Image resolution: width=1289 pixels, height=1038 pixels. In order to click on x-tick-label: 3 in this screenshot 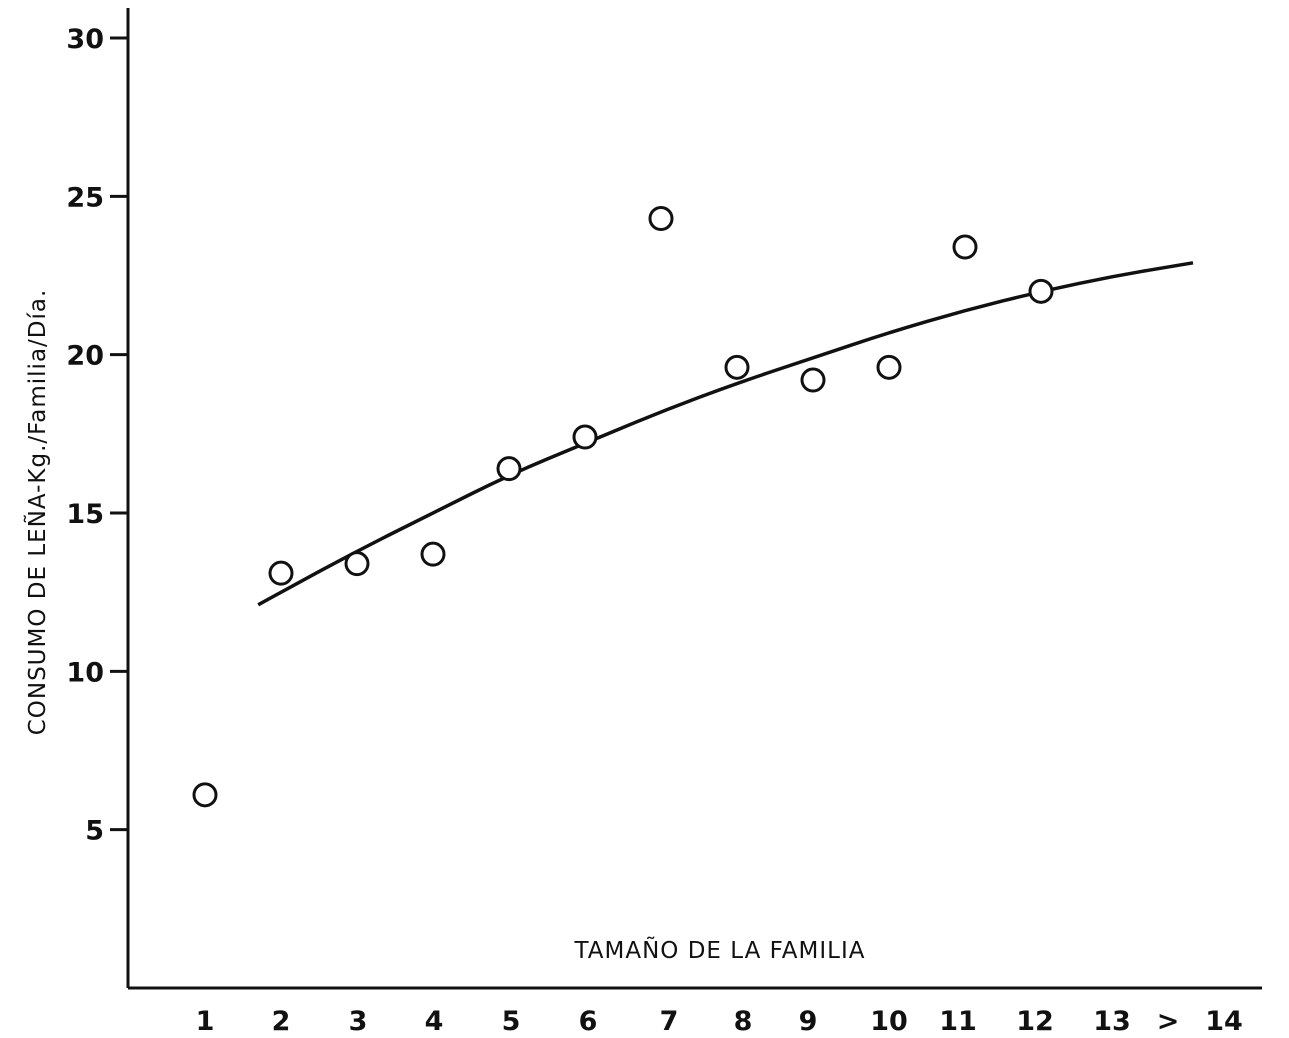, I will do `click(358, 1021)`.